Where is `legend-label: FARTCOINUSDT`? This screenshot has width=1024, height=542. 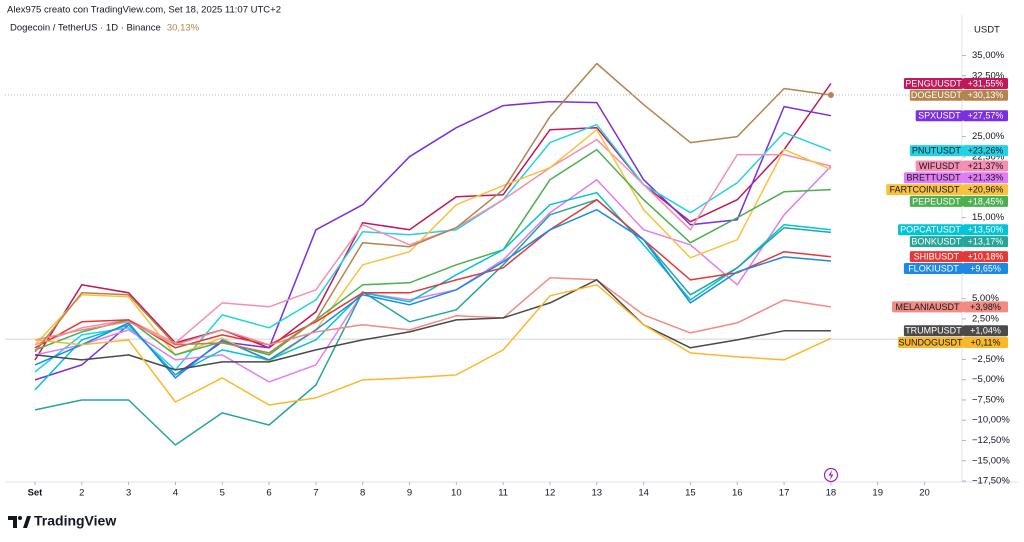 legend-label: FARTCOINUSDT is located at coordinates (925, 189).